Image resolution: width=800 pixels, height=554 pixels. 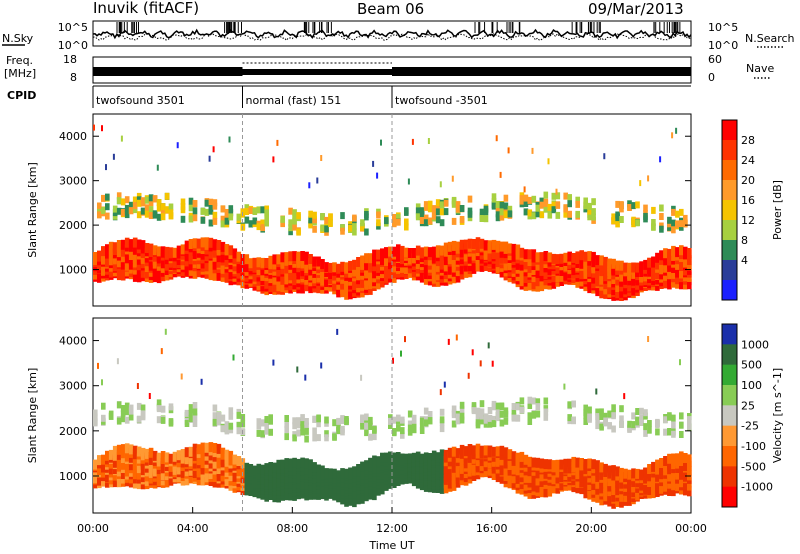 I want to click on colorbar-tick-label: 12, so click(x=748, y=220).